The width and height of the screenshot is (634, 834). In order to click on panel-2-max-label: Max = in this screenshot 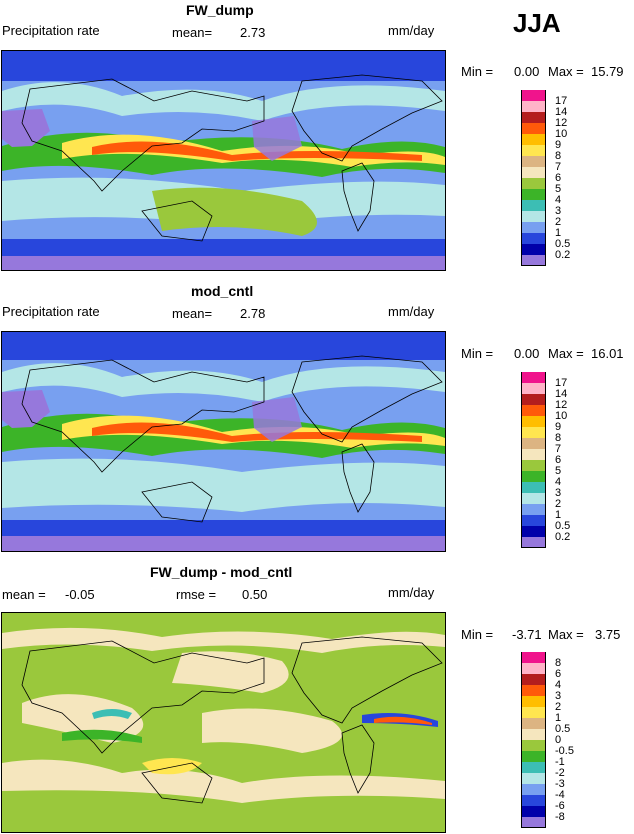, I will do `click(566, 353)`.